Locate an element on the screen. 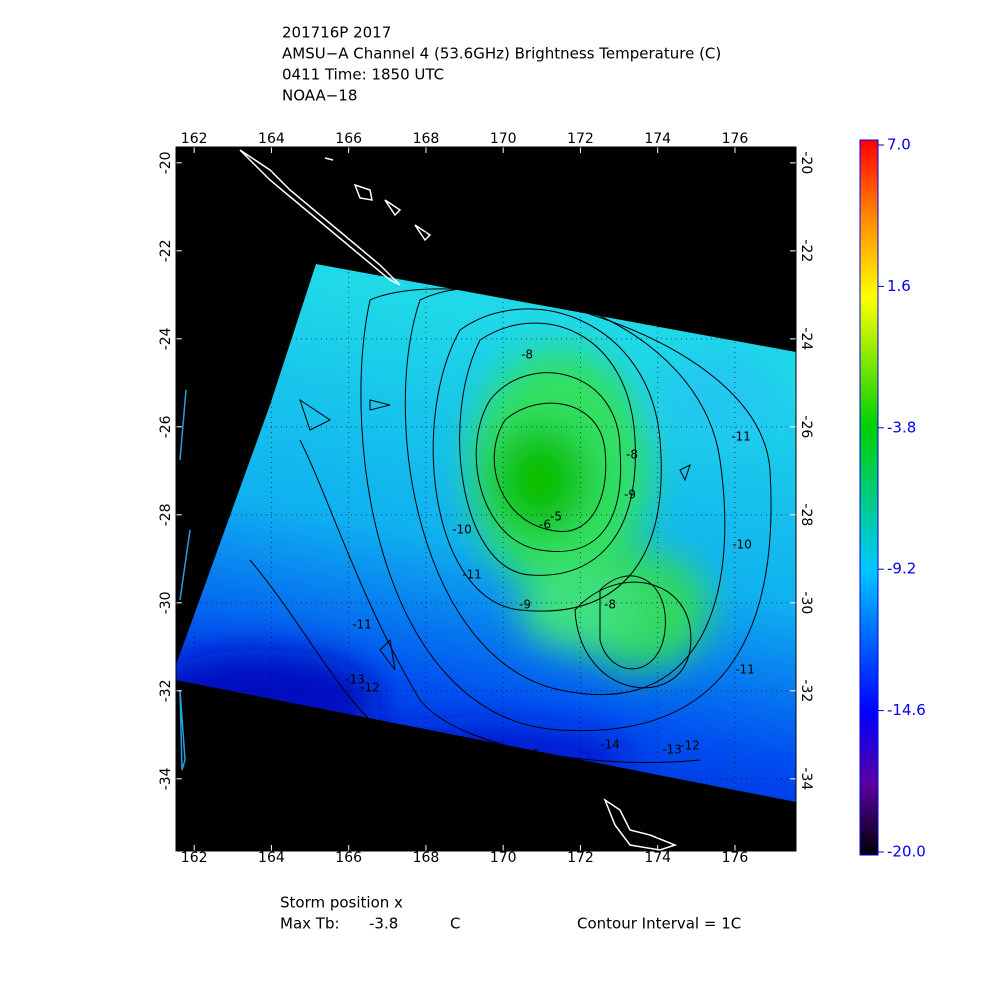  colorbar-tick-label: 1.6 is located at coordinates (899, 286).